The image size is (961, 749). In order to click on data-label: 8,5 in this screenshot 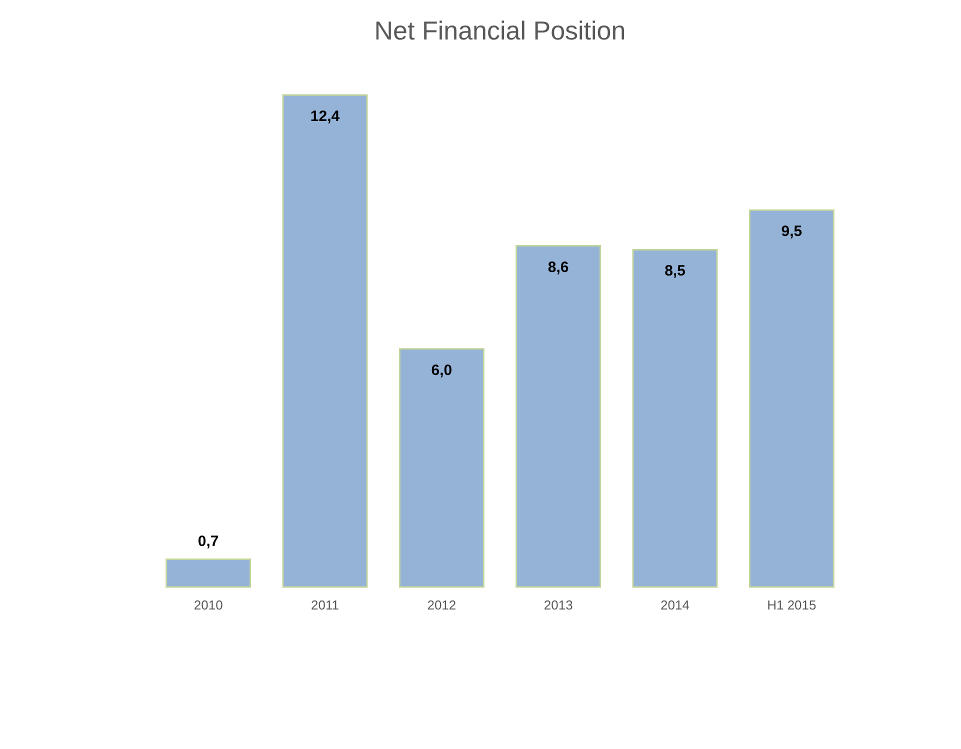, I will do `click(675, 271)`.